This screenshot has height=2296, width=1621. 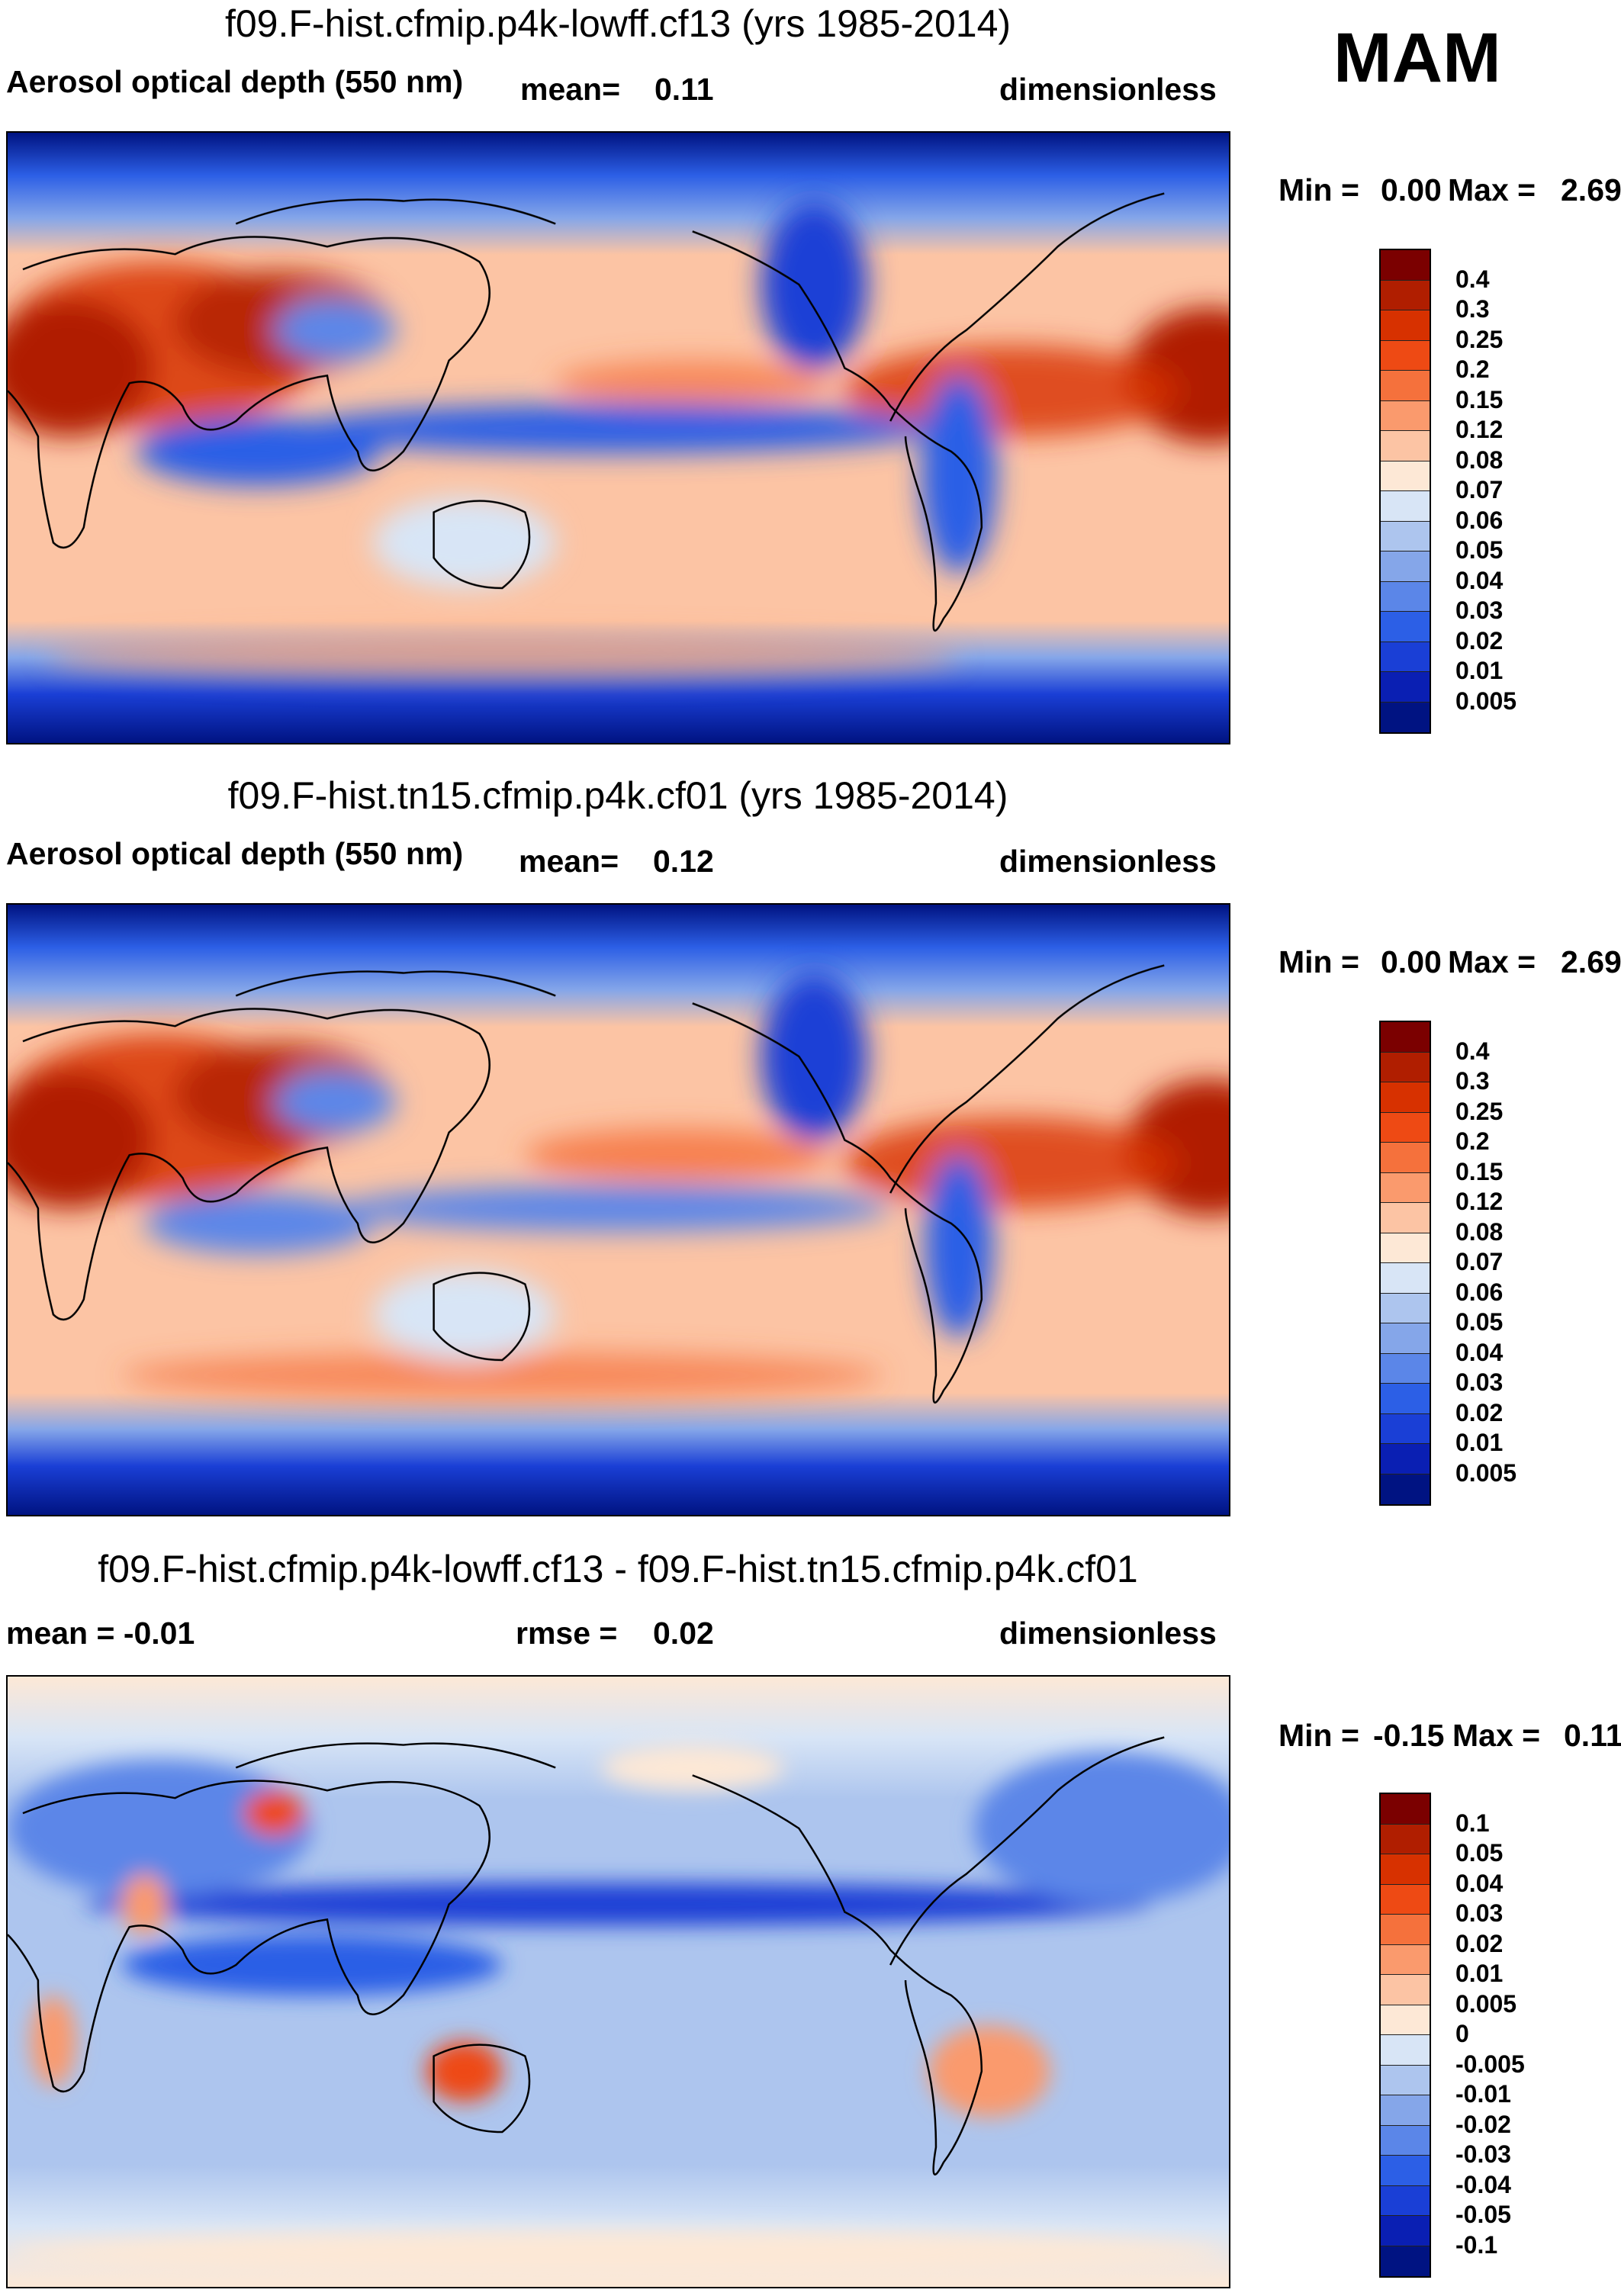 What do you see at coordinates (1479, 1111) in the screenshot?
I see `colorbar-tick-label: 0.25` at bounding box center [1479, 1111].